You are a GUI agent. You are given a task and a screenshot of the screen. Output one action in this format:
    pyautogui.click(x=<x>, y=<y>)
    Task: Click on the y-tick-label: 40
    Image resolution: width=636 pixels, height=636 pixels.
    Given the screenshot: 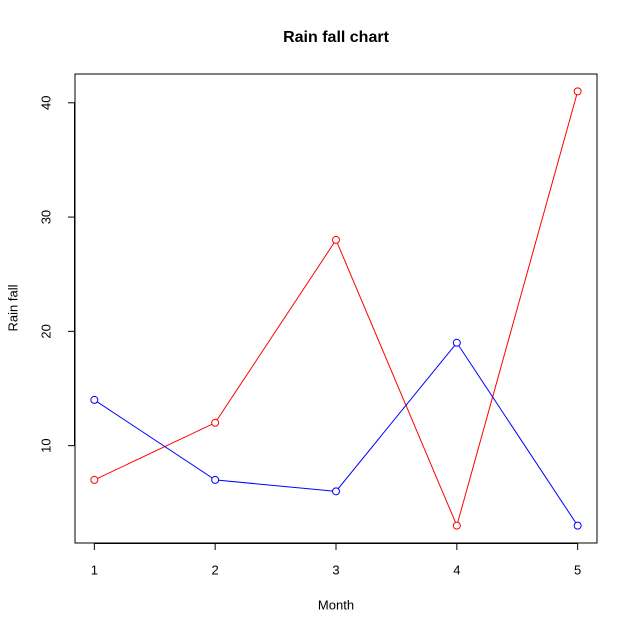 What is the action you would take?
    pyautogui.click(x=45, y=103)
    